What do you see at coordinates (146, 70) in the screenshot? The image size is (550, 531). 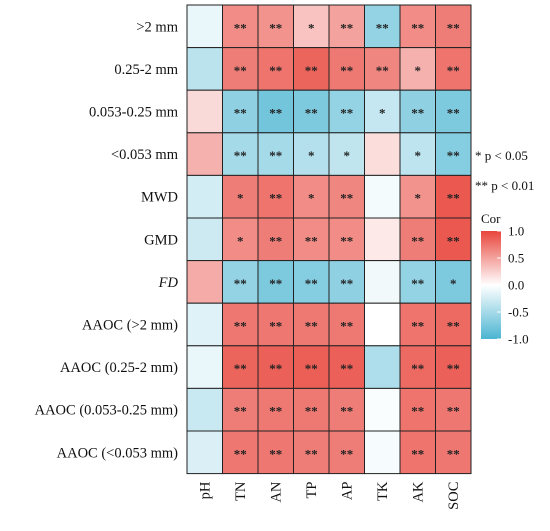 I see `row-label: 0.25-2 mm` at bounding box center [146, 70].